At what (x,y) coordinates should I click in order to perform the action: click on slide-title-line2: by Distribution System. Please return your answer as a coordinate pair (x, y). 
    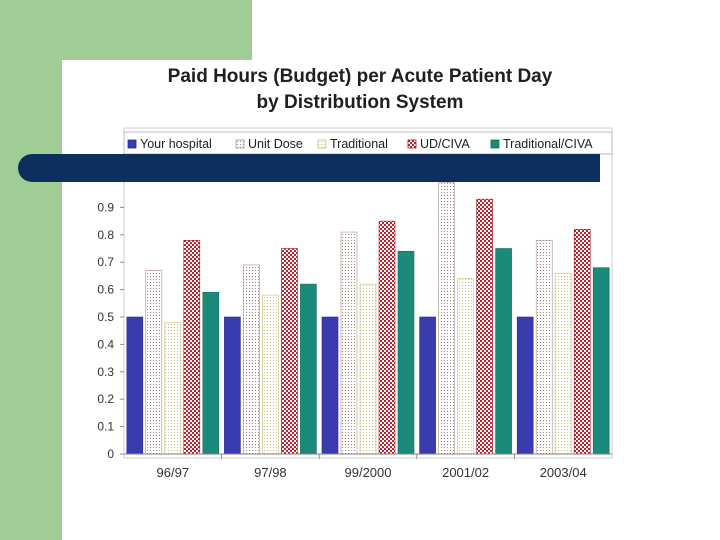
    Looking at the image, I should click on (360, 102).